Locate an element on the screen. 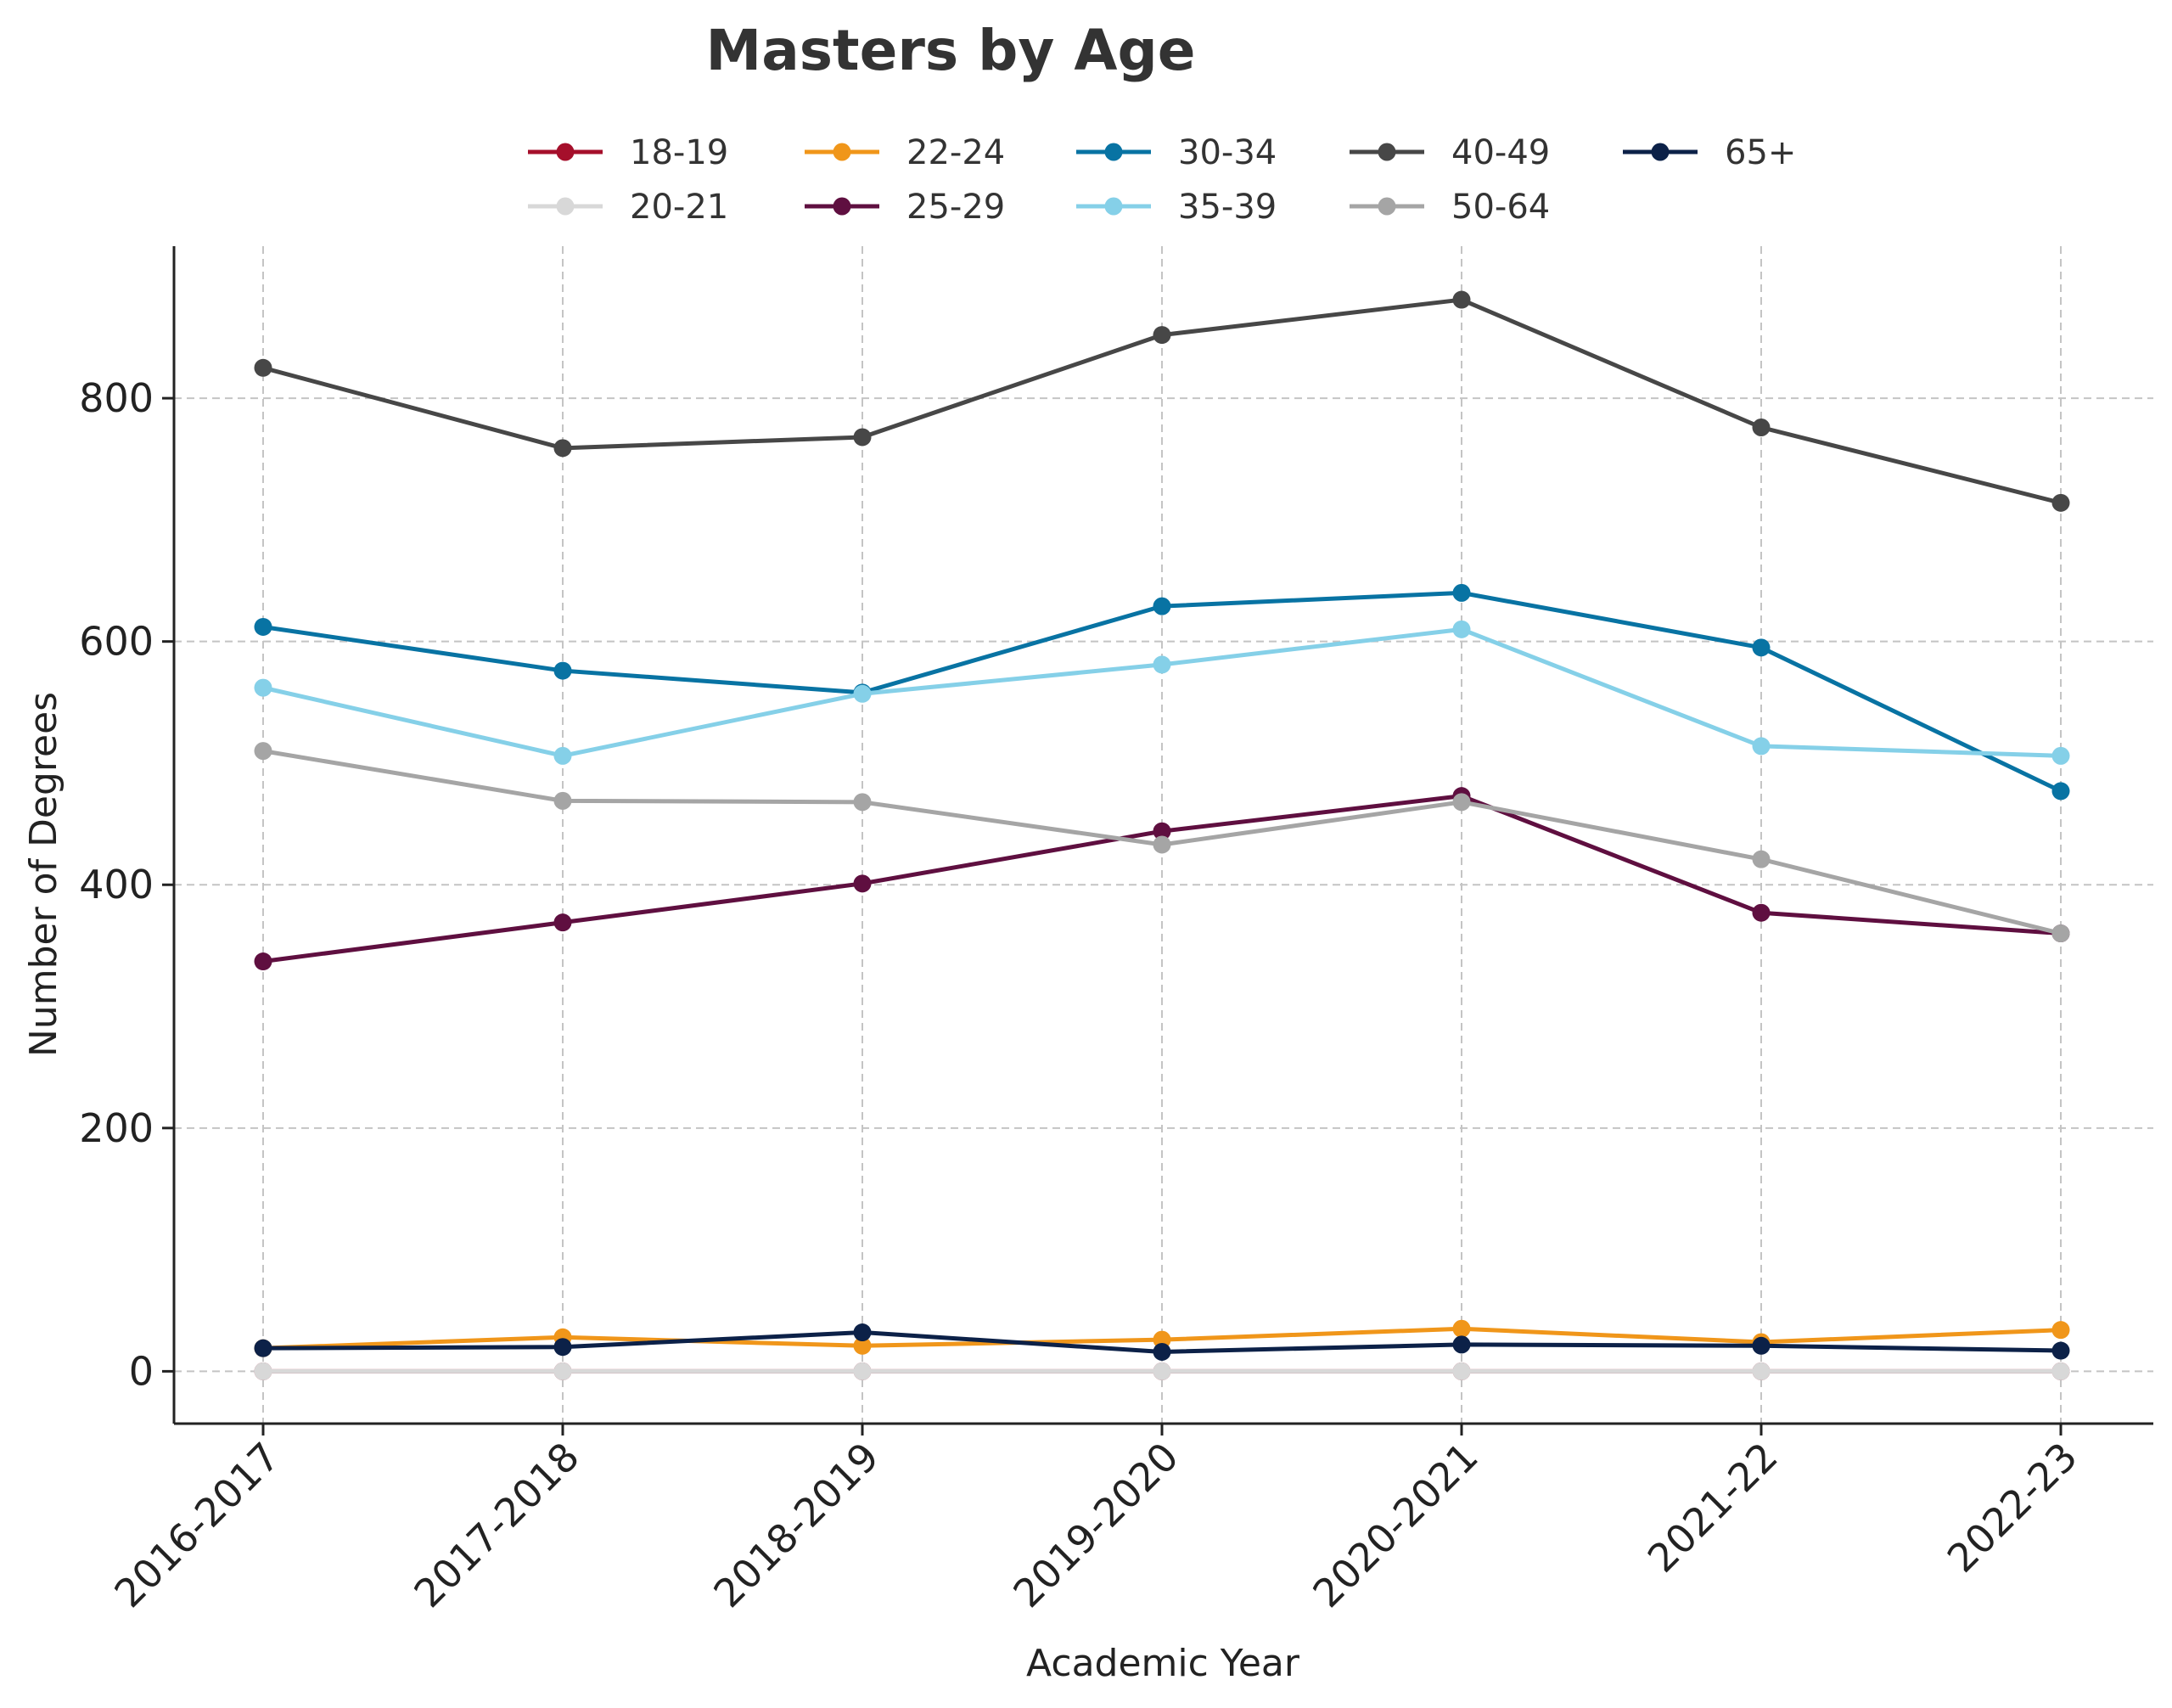  chart-title: Masters by Age is located at coordinates (951, 50).